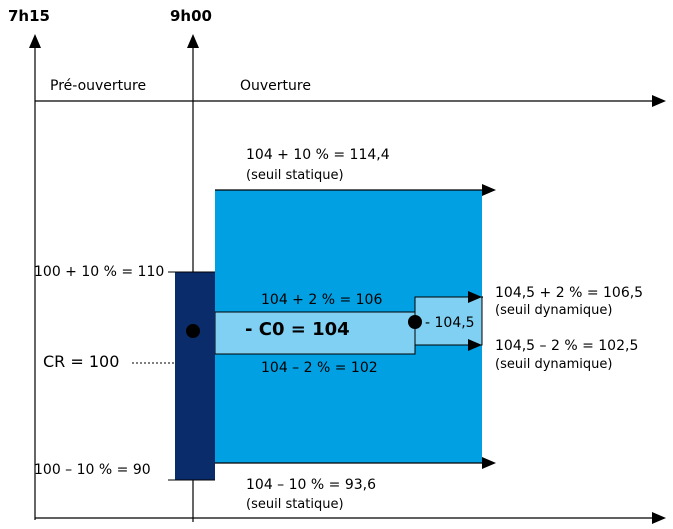 This screenshot has height=529, width=673. I want to click on reference-lower-label: 100 – 10 % = 90, so click(92, 470).